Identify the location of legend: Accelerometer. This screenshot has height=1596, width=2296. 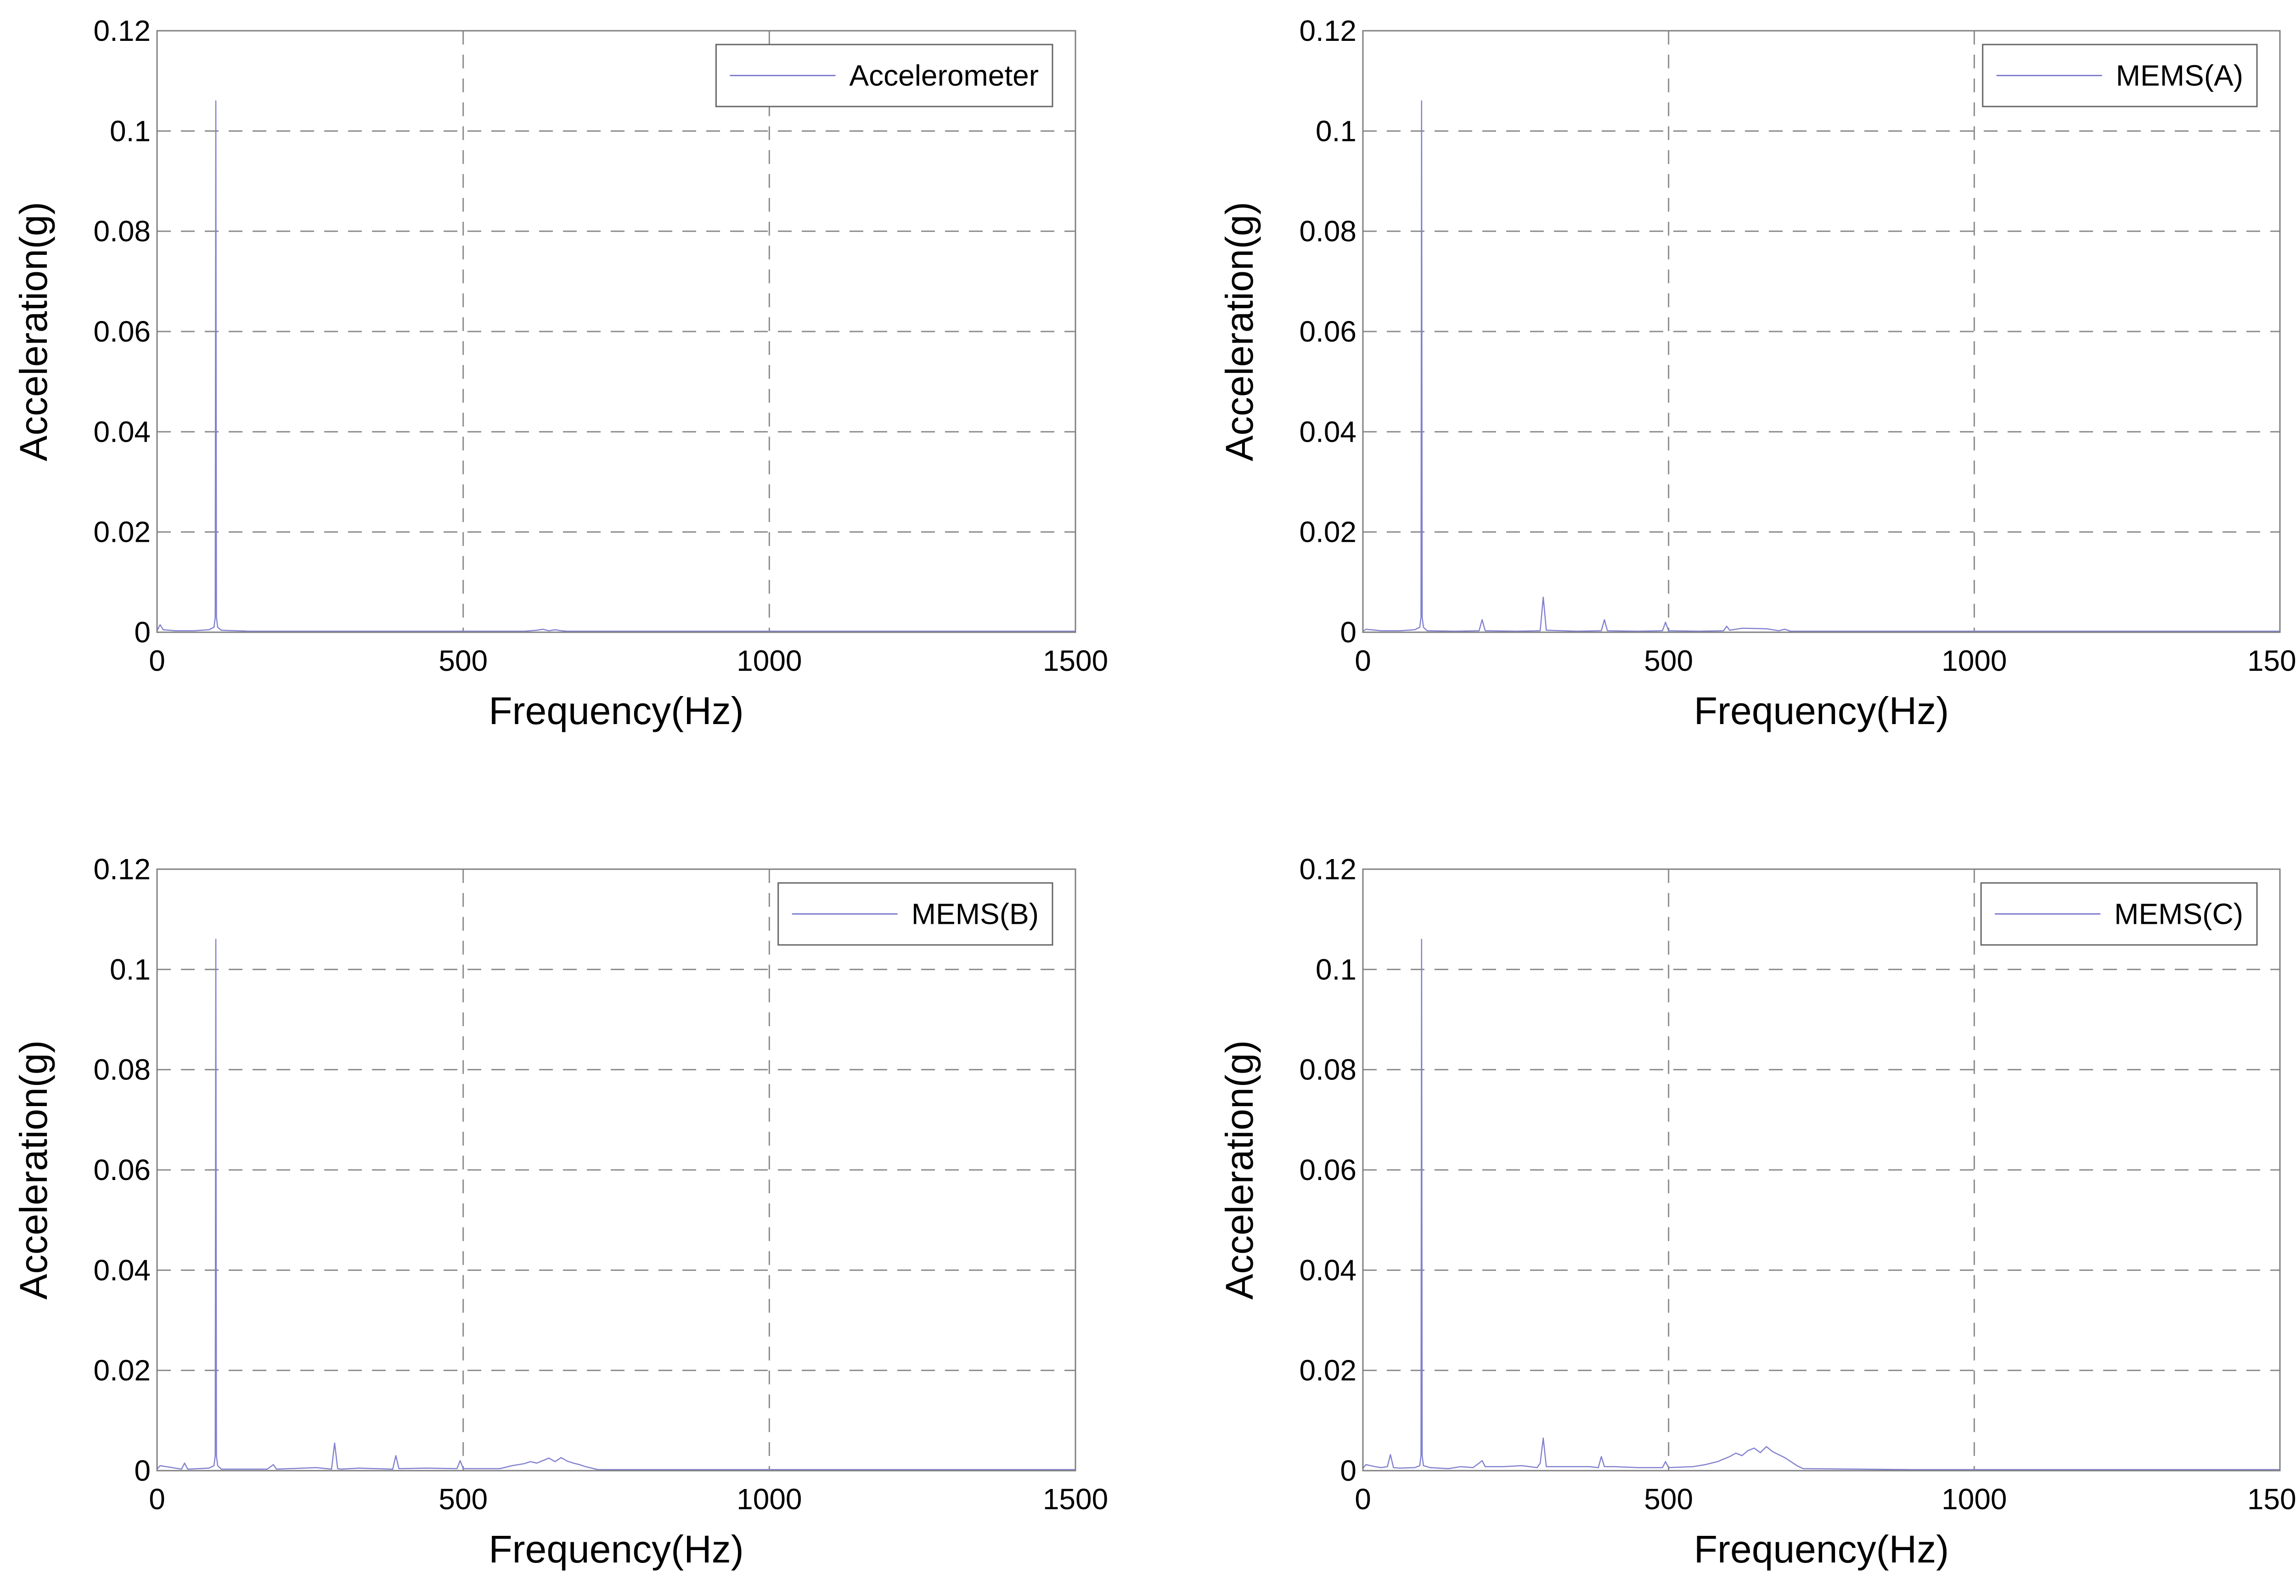
(884, 75).